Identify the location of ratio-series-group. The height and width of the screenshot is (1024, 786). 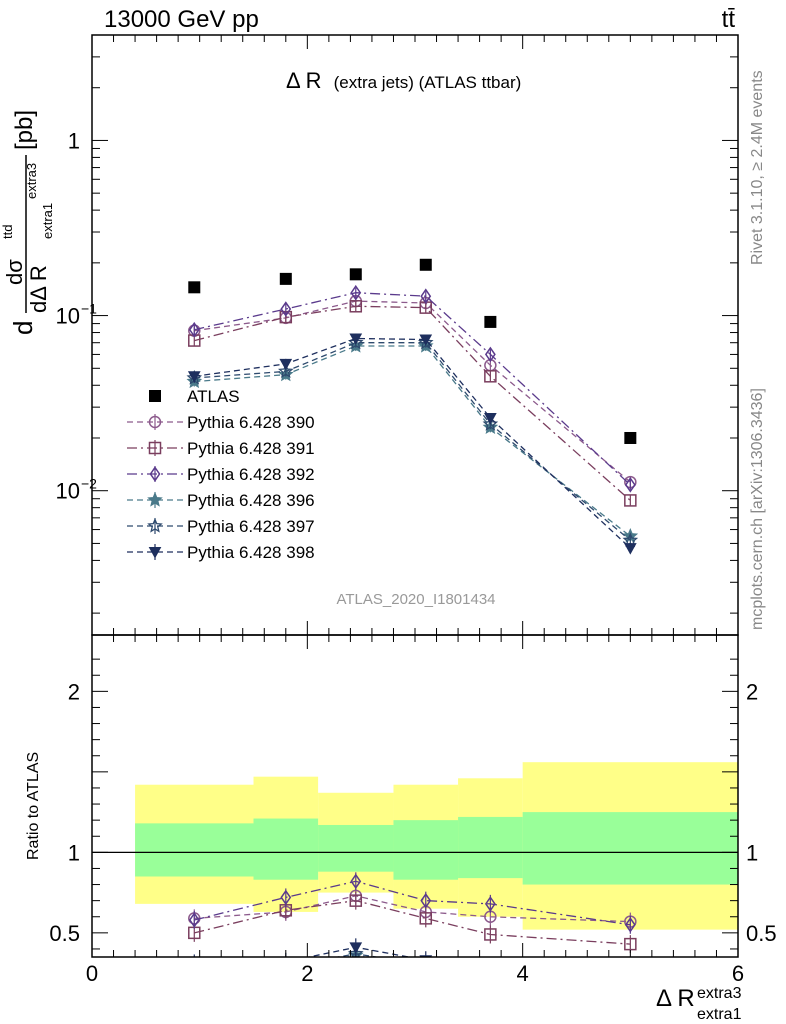
(412, 927).